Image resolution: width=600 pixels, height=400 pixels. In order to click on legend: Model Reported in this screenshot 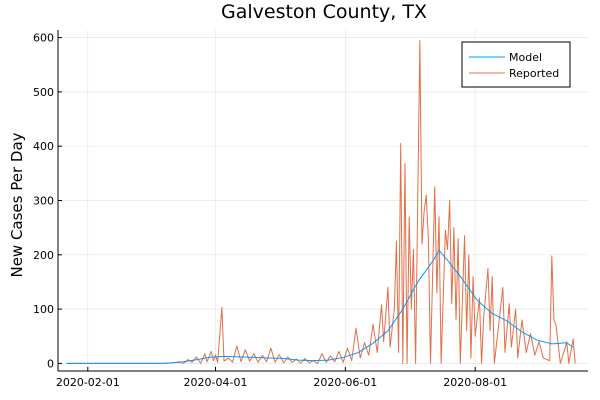, I will do `click(516, 64)`.